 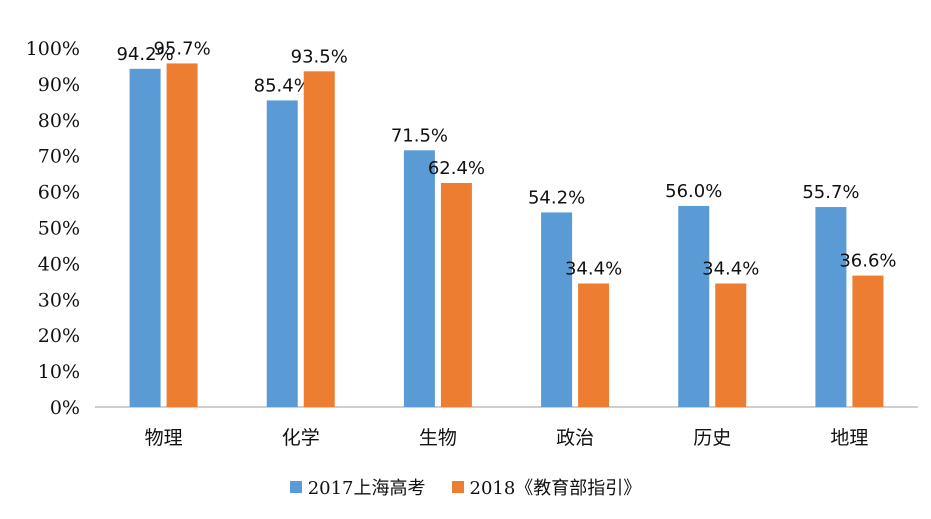 I want to click on data-label: 71.5%, so click(x=419, y=135).